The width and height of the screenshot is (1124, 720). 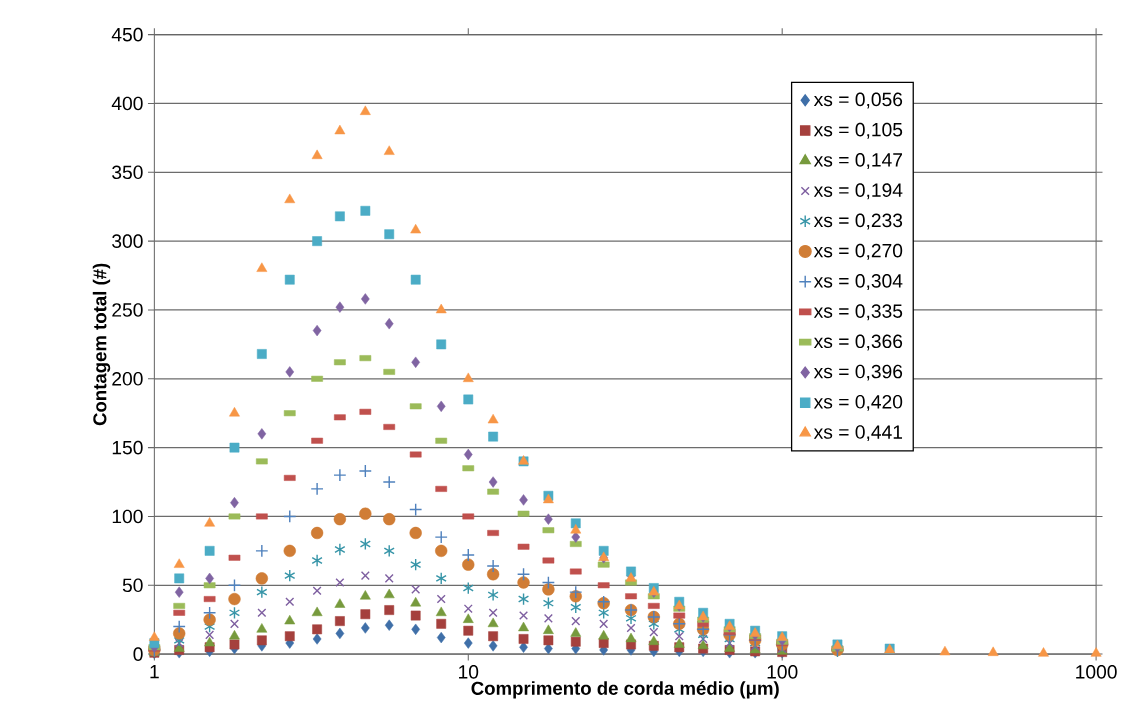 What do you see at coordinates (857, 160) in the screenshot?
I see `legend-label: xs = 0,147` at bounding box center [857, 160].